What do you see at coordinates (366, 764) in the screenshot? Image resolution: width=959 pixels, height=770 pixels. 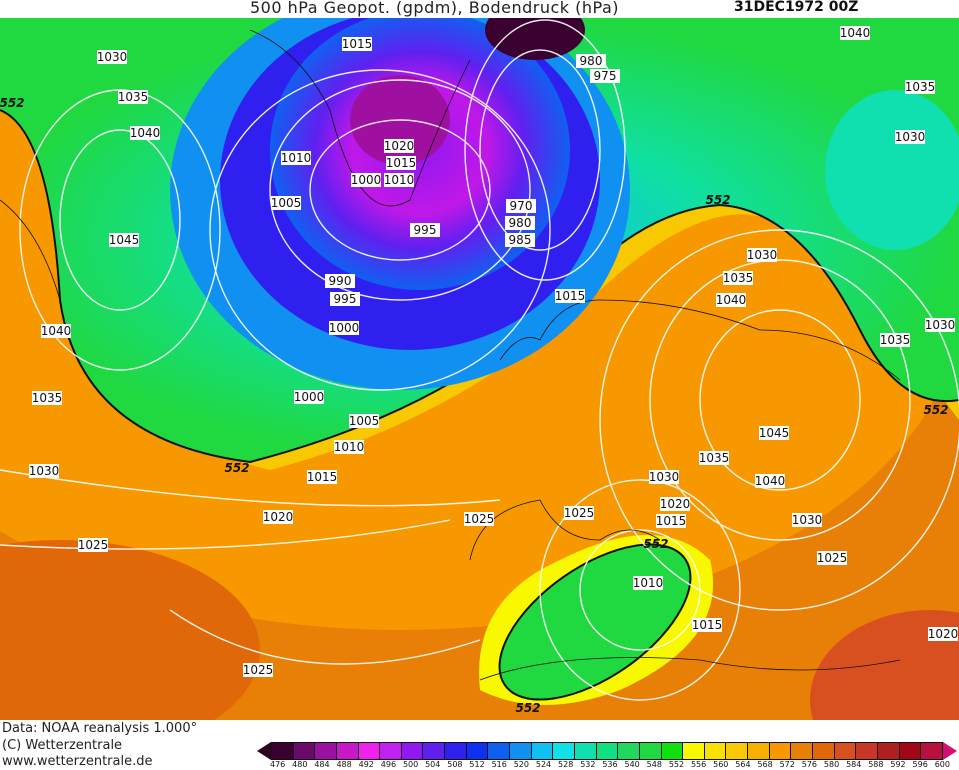 I see `legend-tick: 492` at bounding box center [366, 764].